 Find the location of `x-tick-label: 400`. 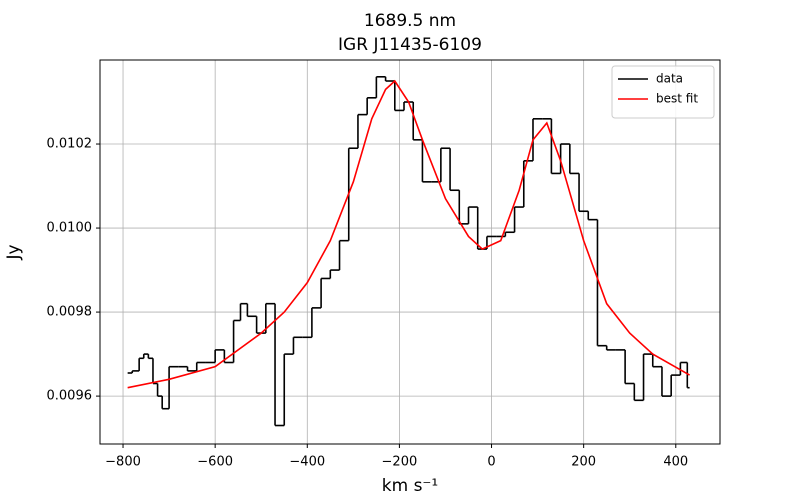

x-tick-label: 400 is located at coordinates (675, 462).